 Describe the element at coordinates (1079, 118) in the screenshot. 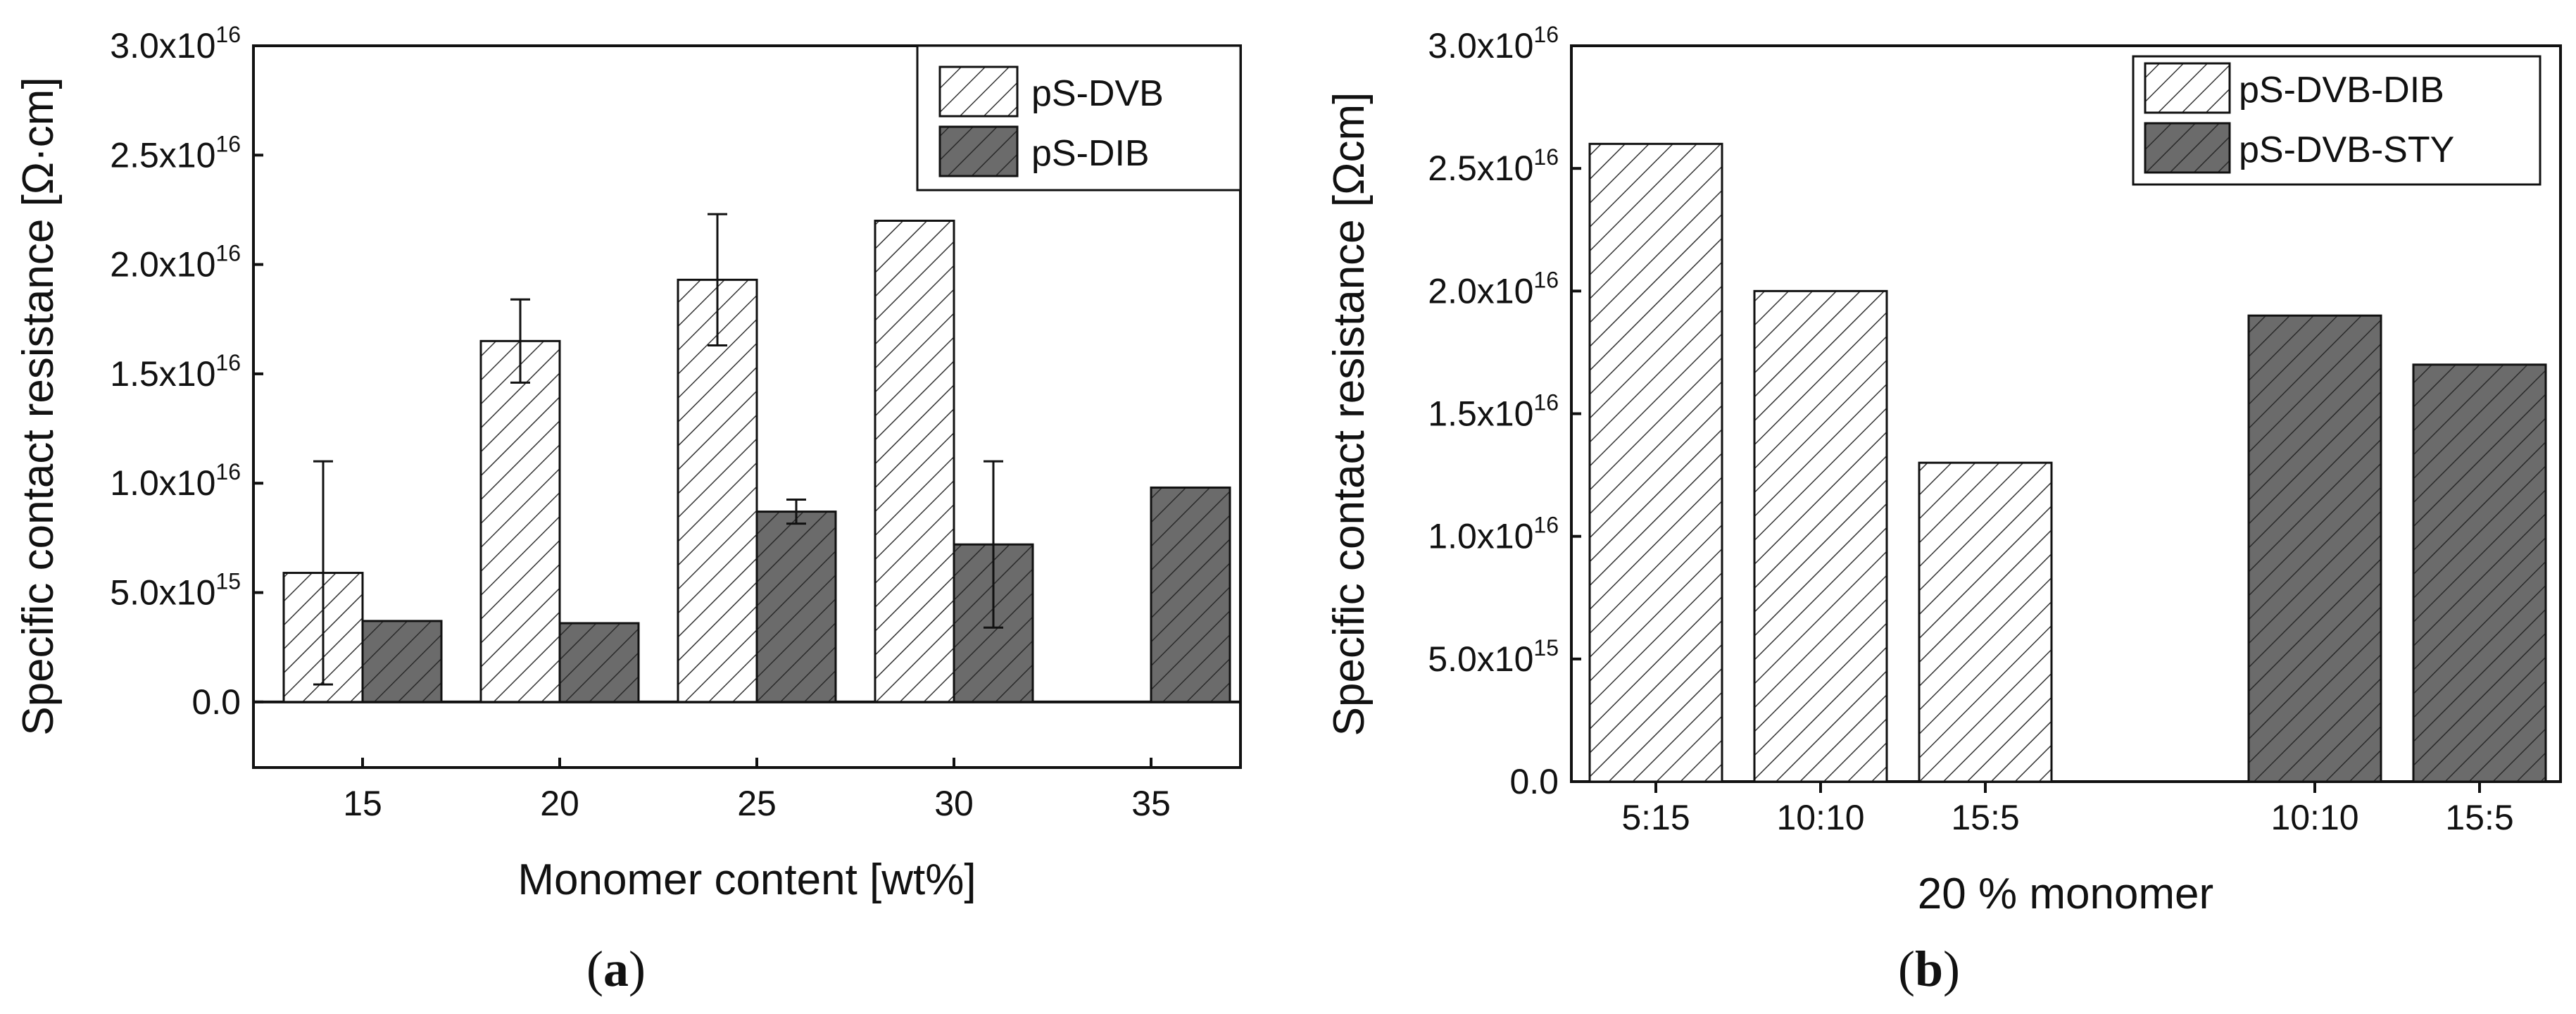

I see `panel-a-legend: pS-DVB pS-DIB` at that location.